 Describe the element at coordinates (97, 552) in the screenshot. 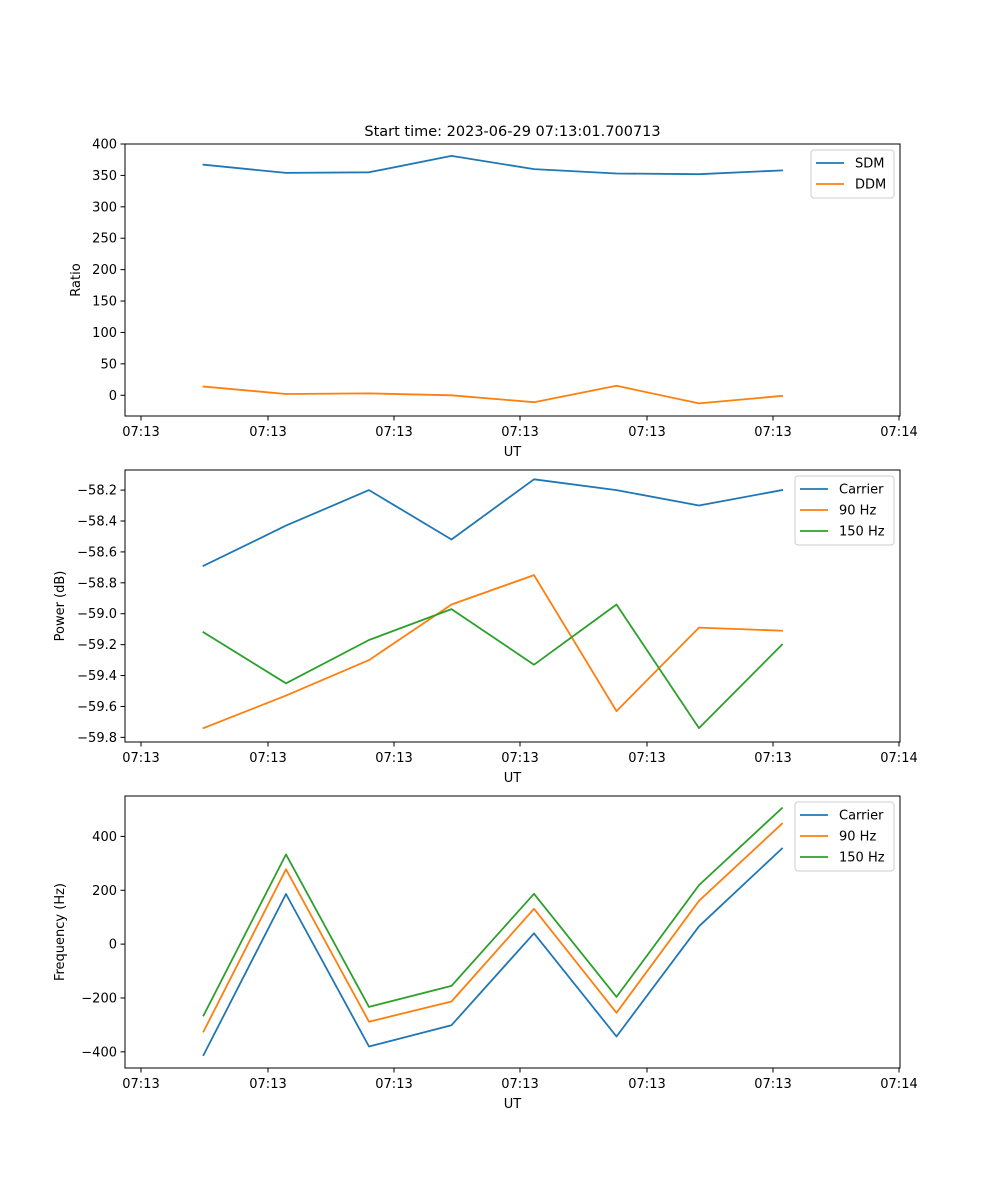

I see `y-tick-label: −58.6` at that location.